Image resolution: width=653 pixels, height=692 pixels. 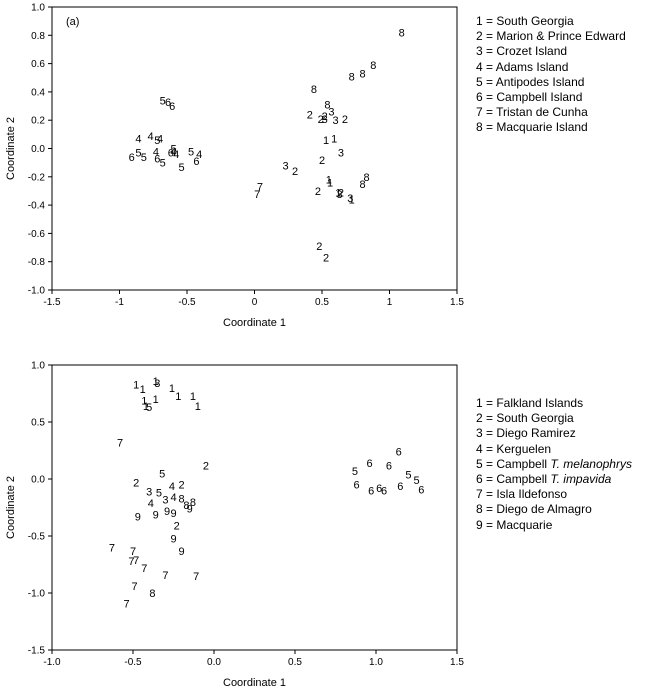 What do you see at coordinates (530, 81) in the screenshot?
I see `legend-entry: 5 = Antipodes Island` at bounding box center [530, 81].